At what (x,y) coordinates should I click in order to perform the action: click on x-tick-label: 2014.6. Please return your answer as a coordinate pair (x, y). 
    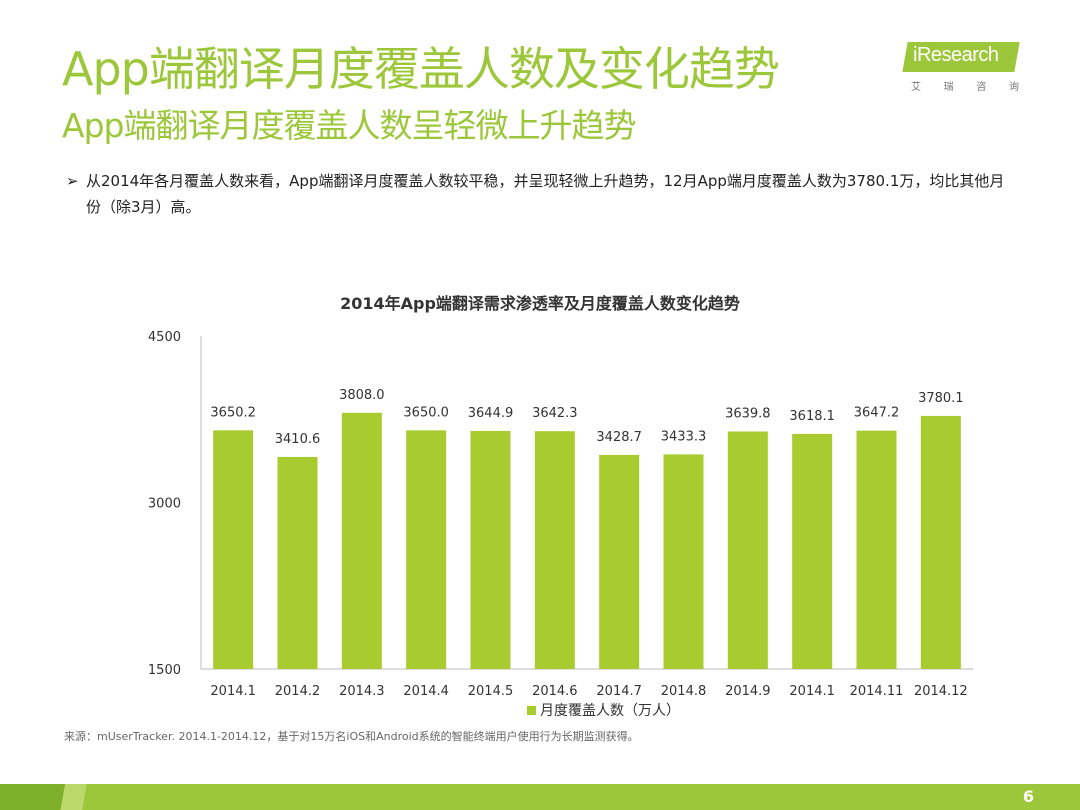
    Looking at the image, I should click on (555, 691).